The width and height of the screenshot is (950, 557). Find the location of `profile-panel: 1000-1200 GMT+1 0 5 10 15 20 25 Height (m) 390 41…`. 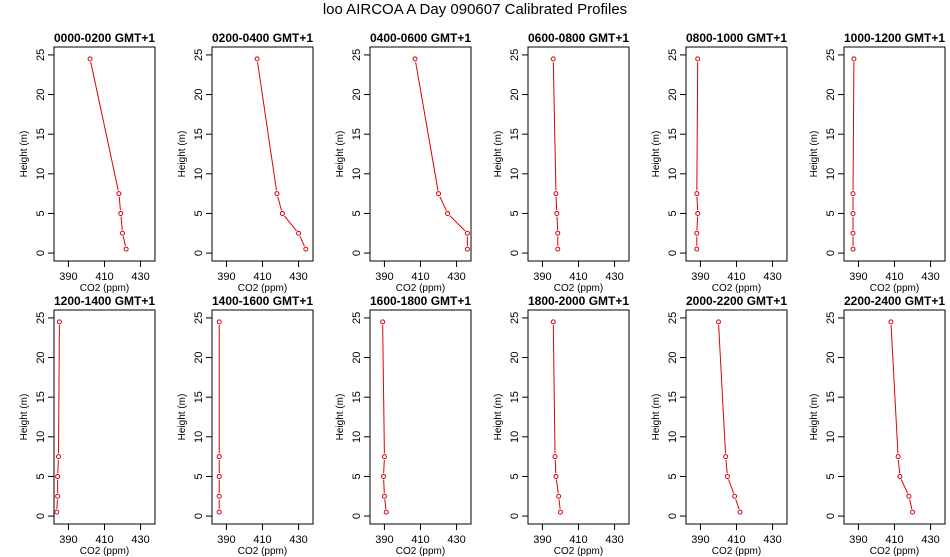

profile-panel: 1000-1200 GMT+1 0 5 10 15 20 25 Height (m) 390 41… is located at coordinates (877, 160).